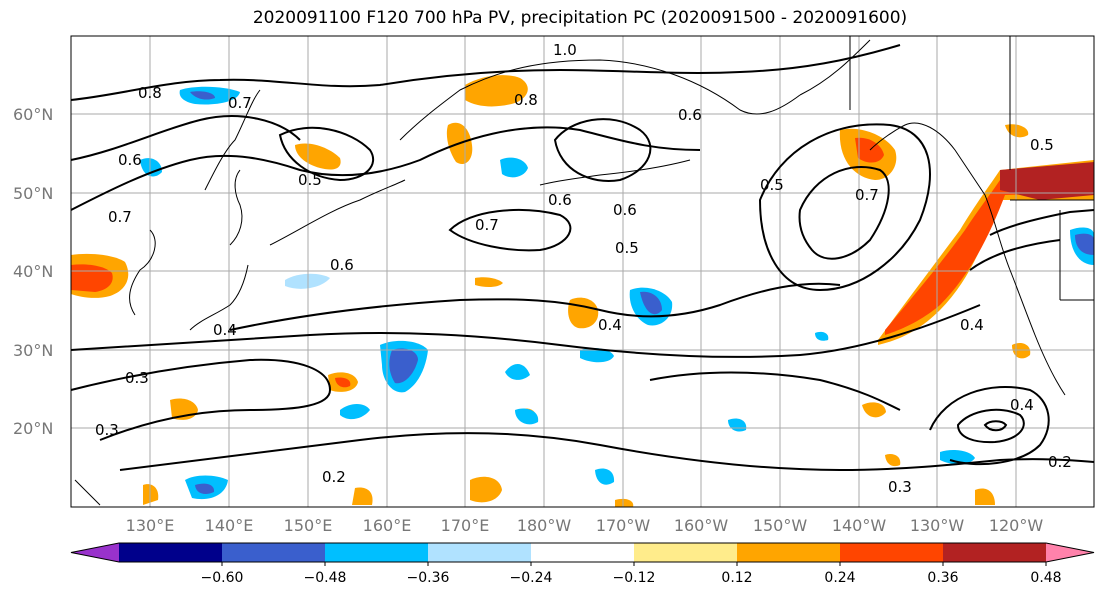 The height and width of the screenshot is (601, 1105). Describe the element at coordinates (465, 525) in the screenshot. I see `lon-label: 170°E` at that location.